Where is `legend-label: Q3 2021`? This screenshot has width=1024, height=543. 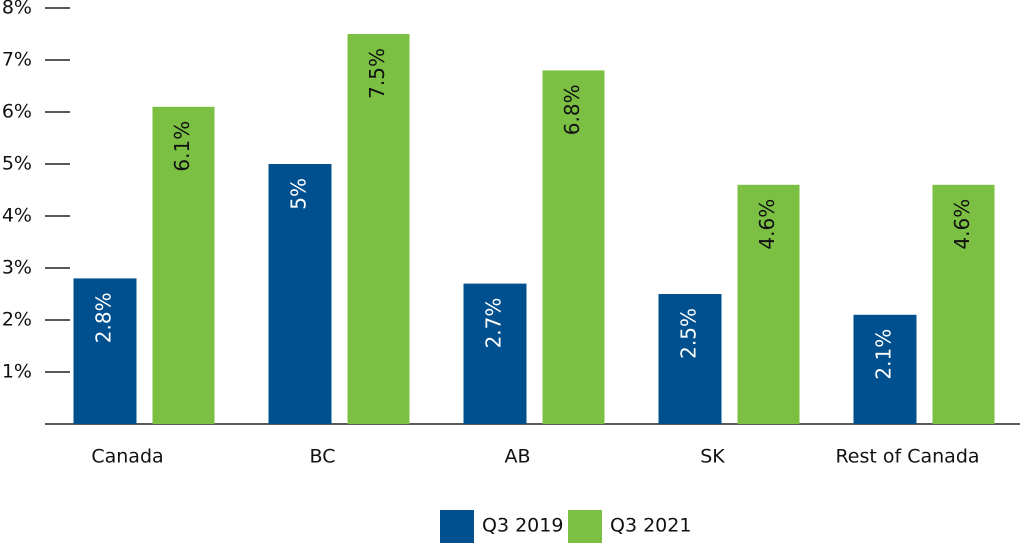
legend-label: Q3 2021 is located at coordinates (650, 526).